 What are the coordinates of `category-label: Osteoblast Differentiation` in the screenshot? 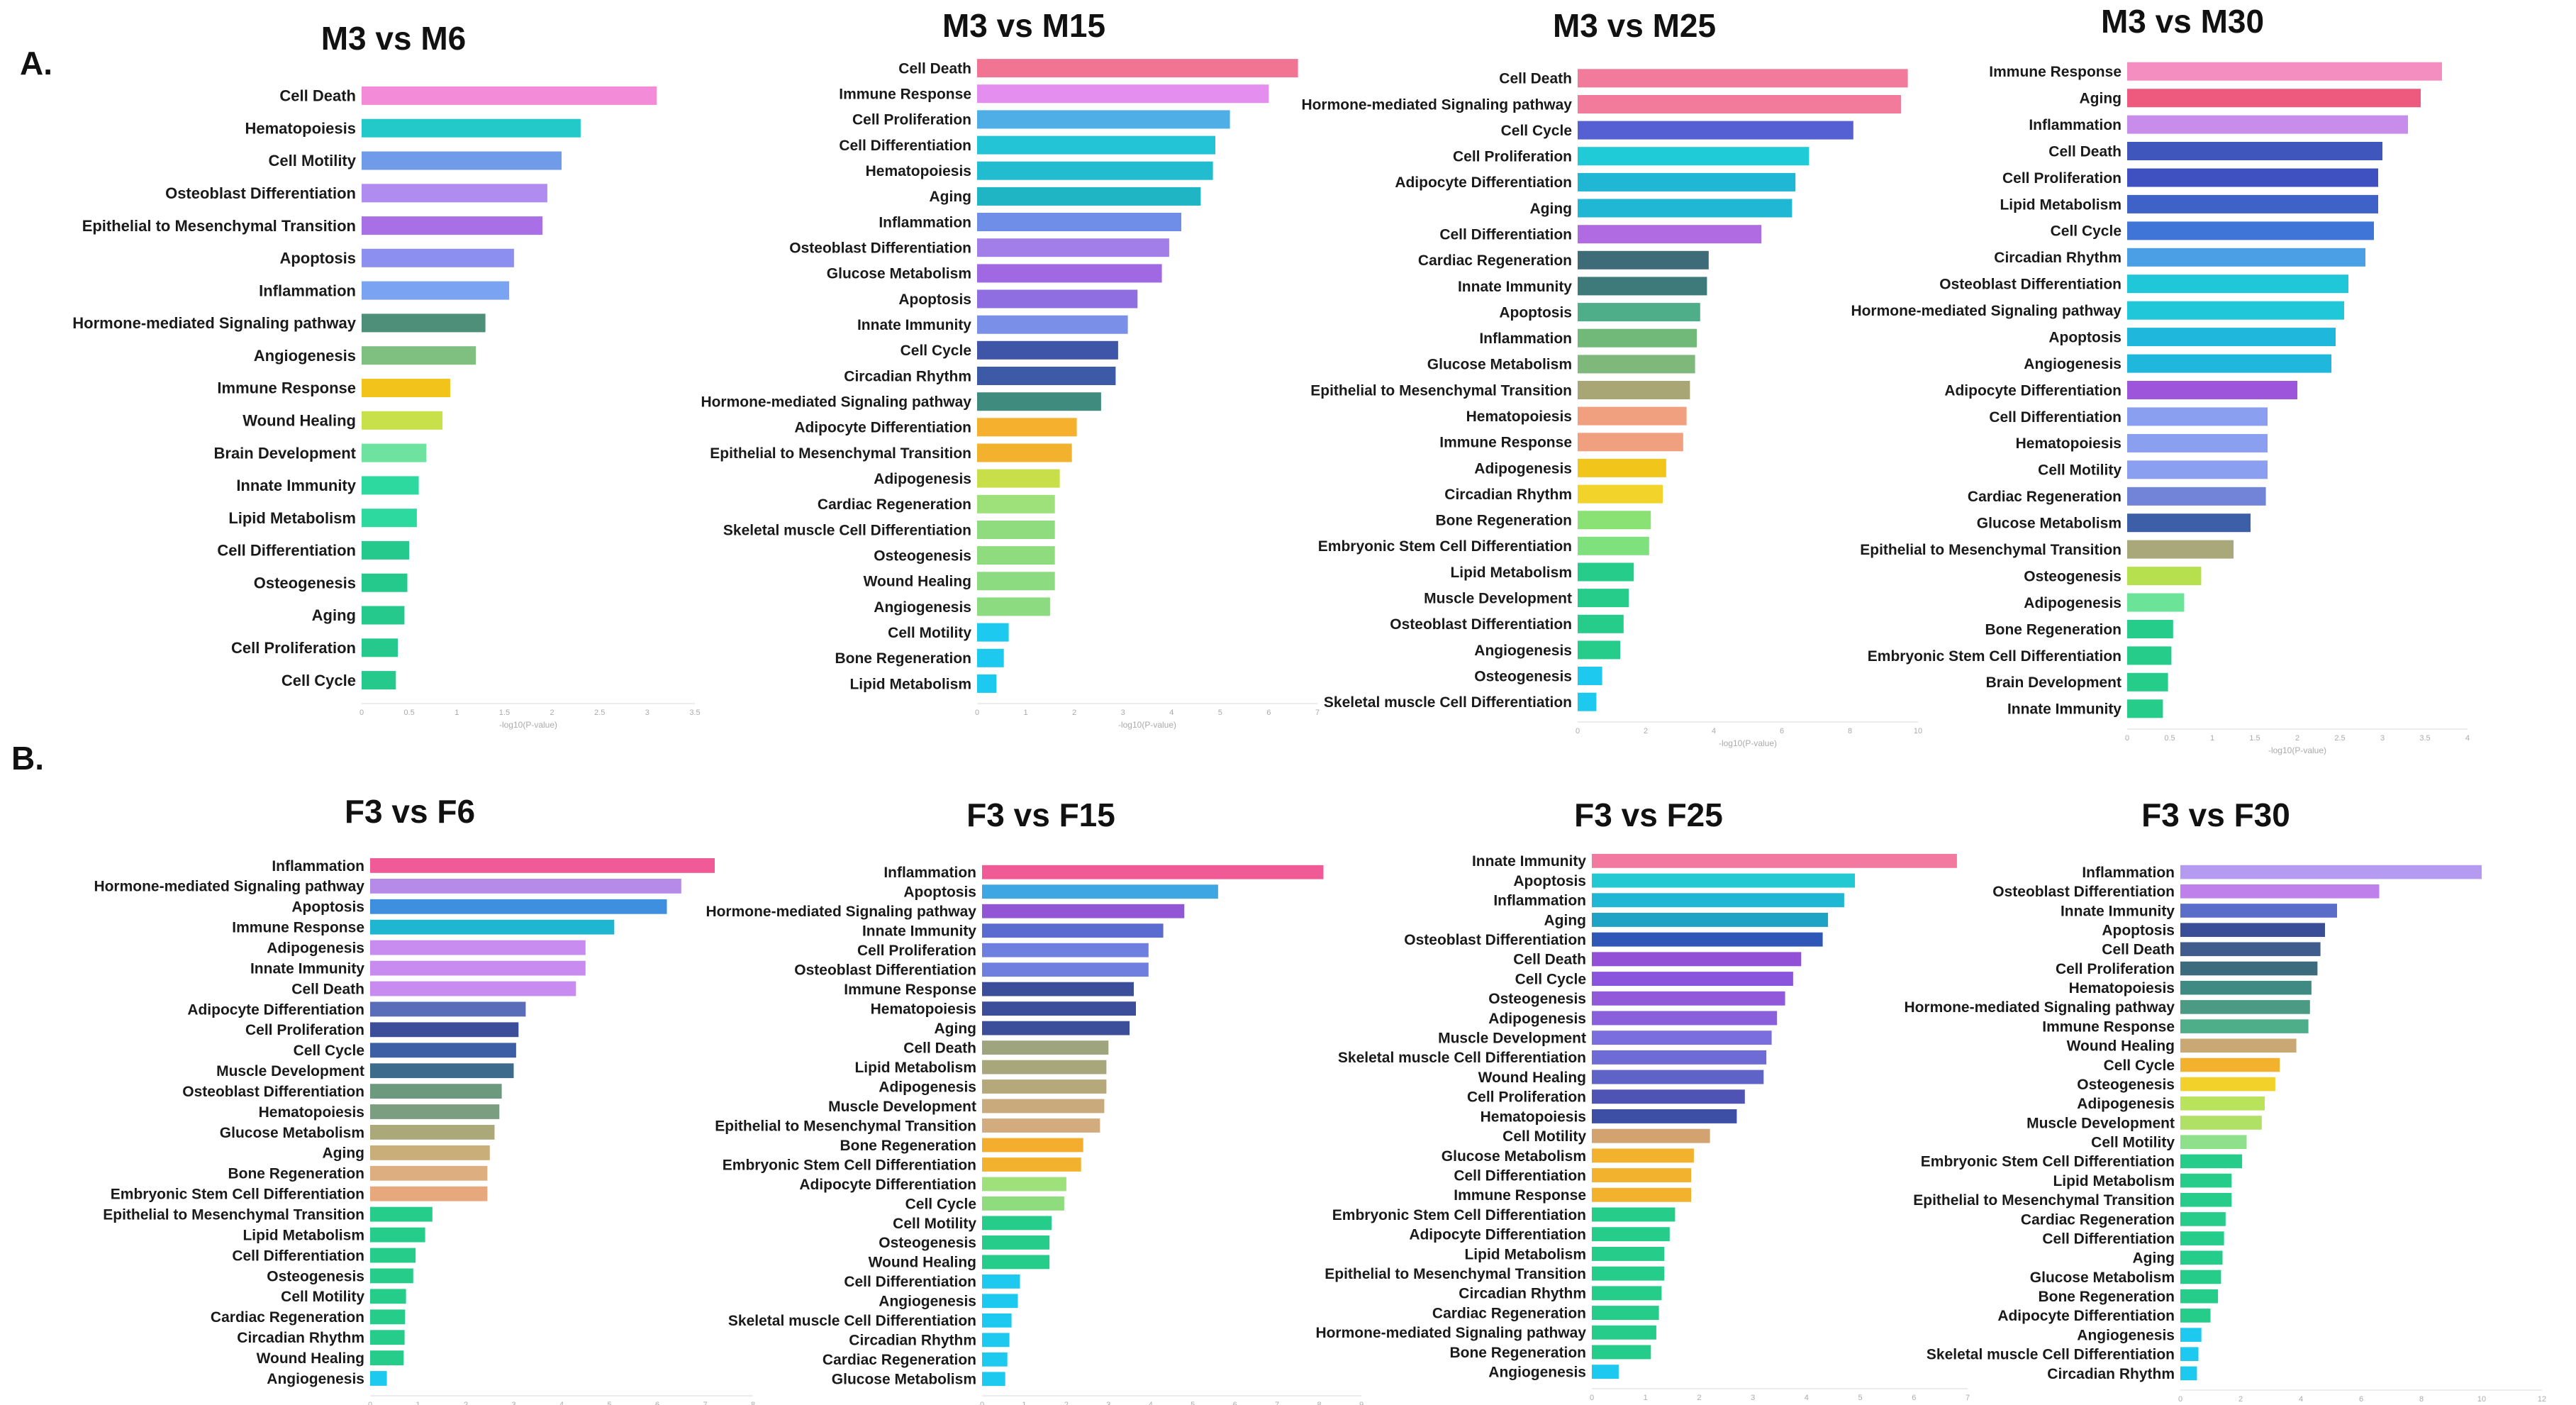 It's located at (1495, 940).